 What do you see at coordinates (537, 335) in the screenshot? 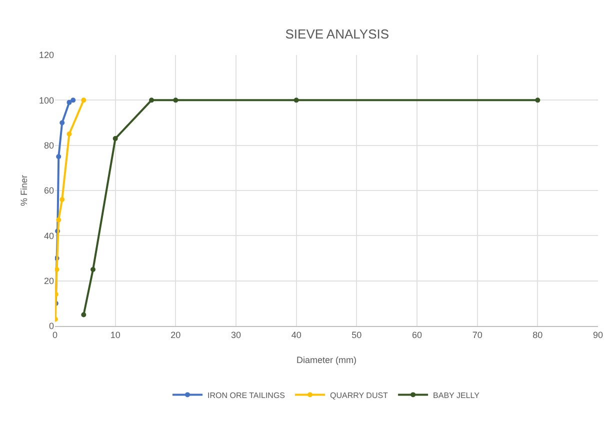
I see `x-tick-label: 80` at bounding box center [537, 335].